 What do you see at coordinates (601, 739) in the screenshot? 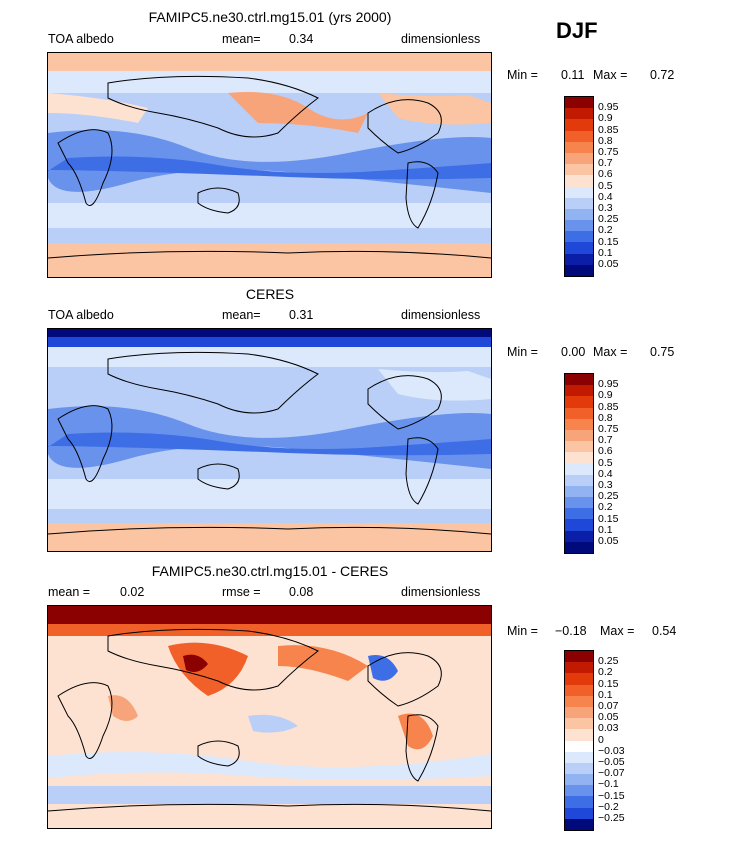
I see `colorbar-tick-label: 0` at bounding box center [601, 739].